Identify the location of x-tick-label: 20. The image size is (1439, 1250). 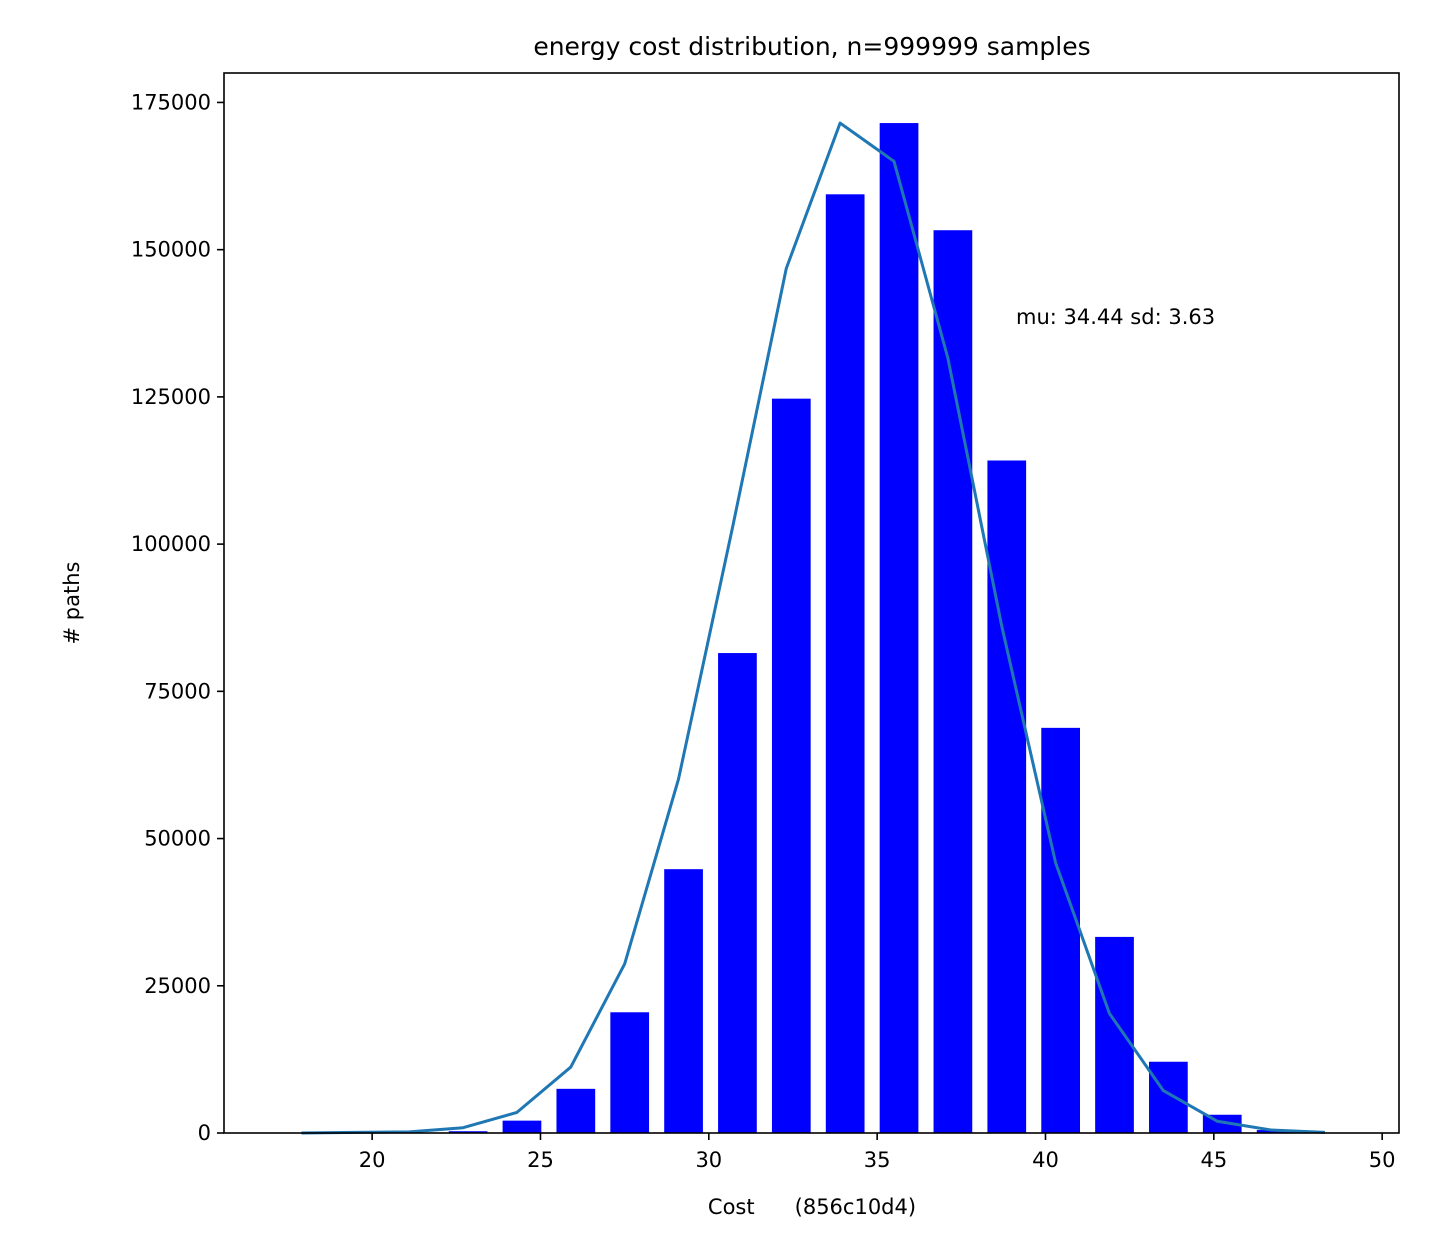
(372, 1160).